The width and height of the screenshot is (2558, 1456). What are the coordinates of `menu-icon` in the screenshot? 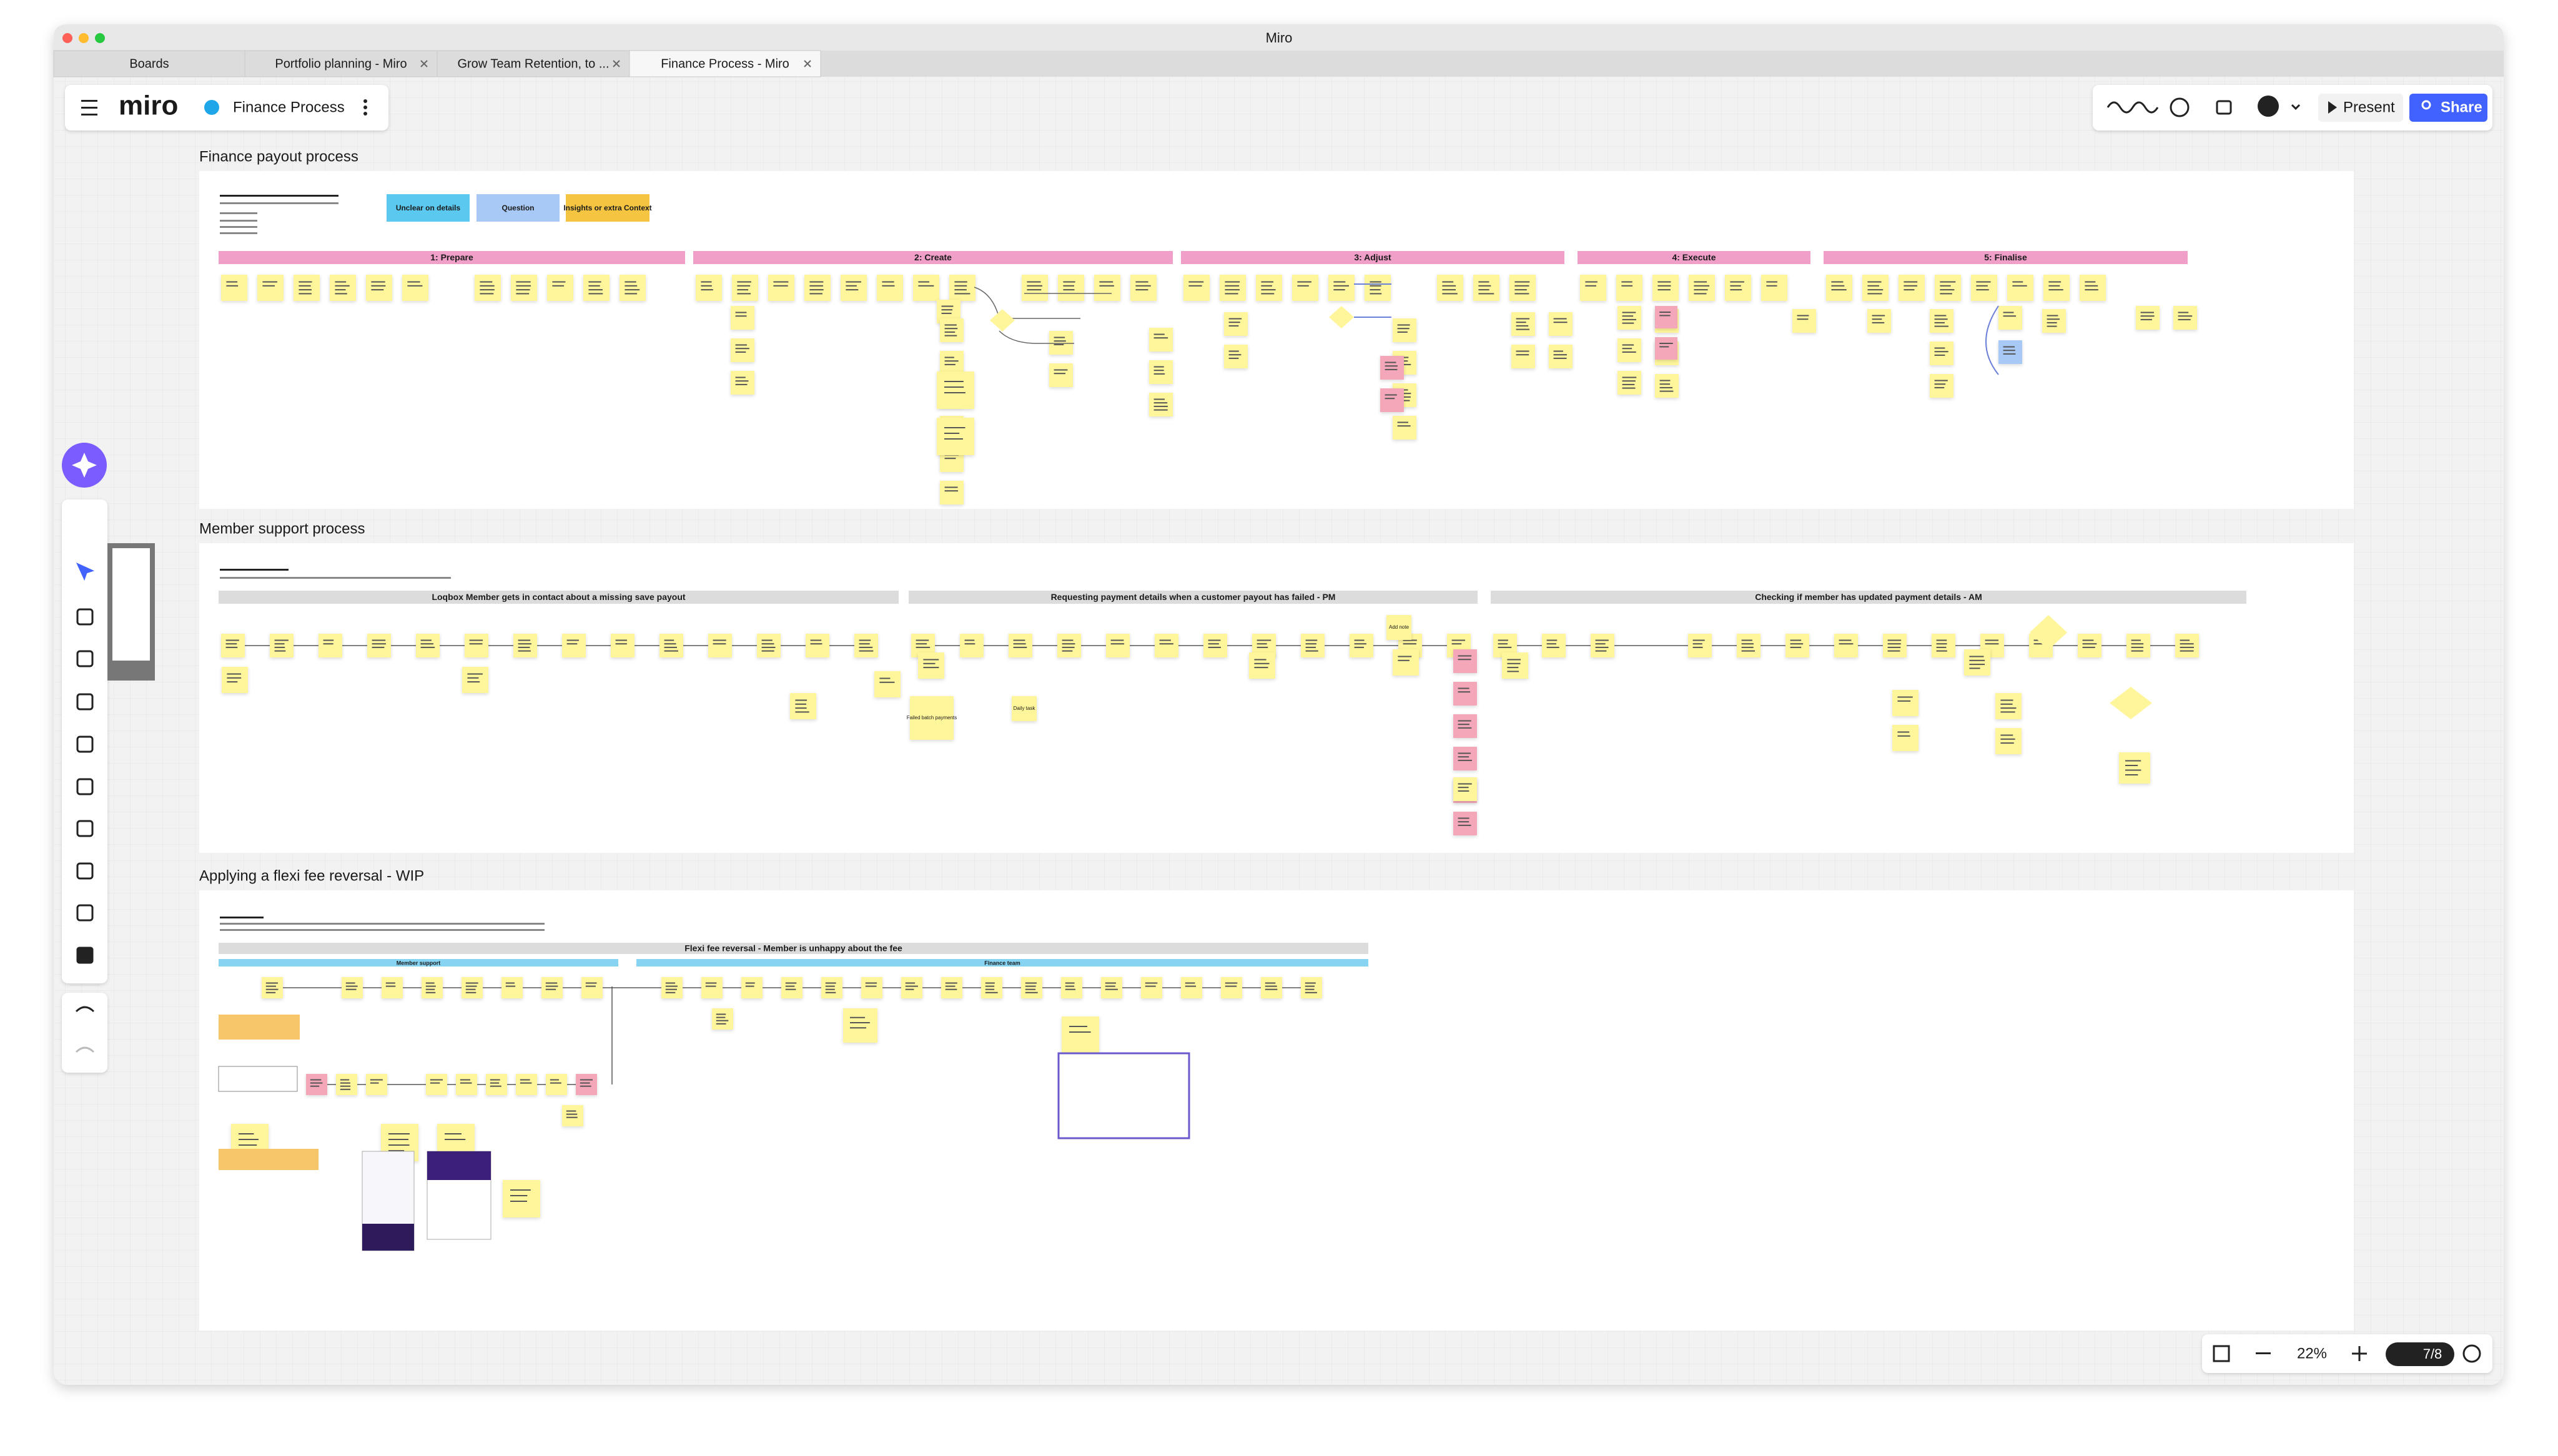 It's located at (89, 108).